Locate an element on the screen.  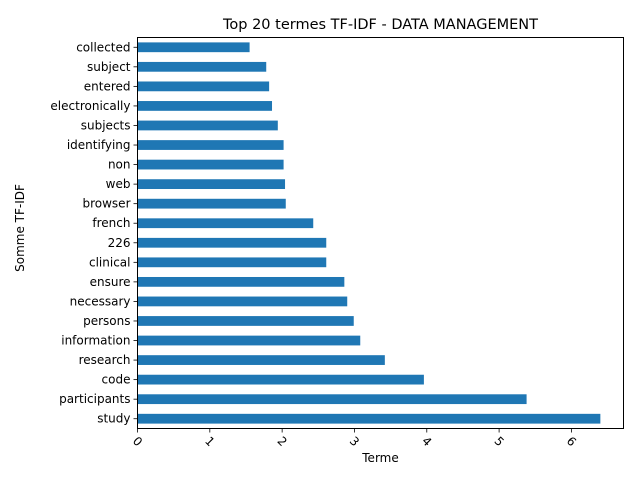
y-tick-label: electronically is located at coordinates (90, 106).